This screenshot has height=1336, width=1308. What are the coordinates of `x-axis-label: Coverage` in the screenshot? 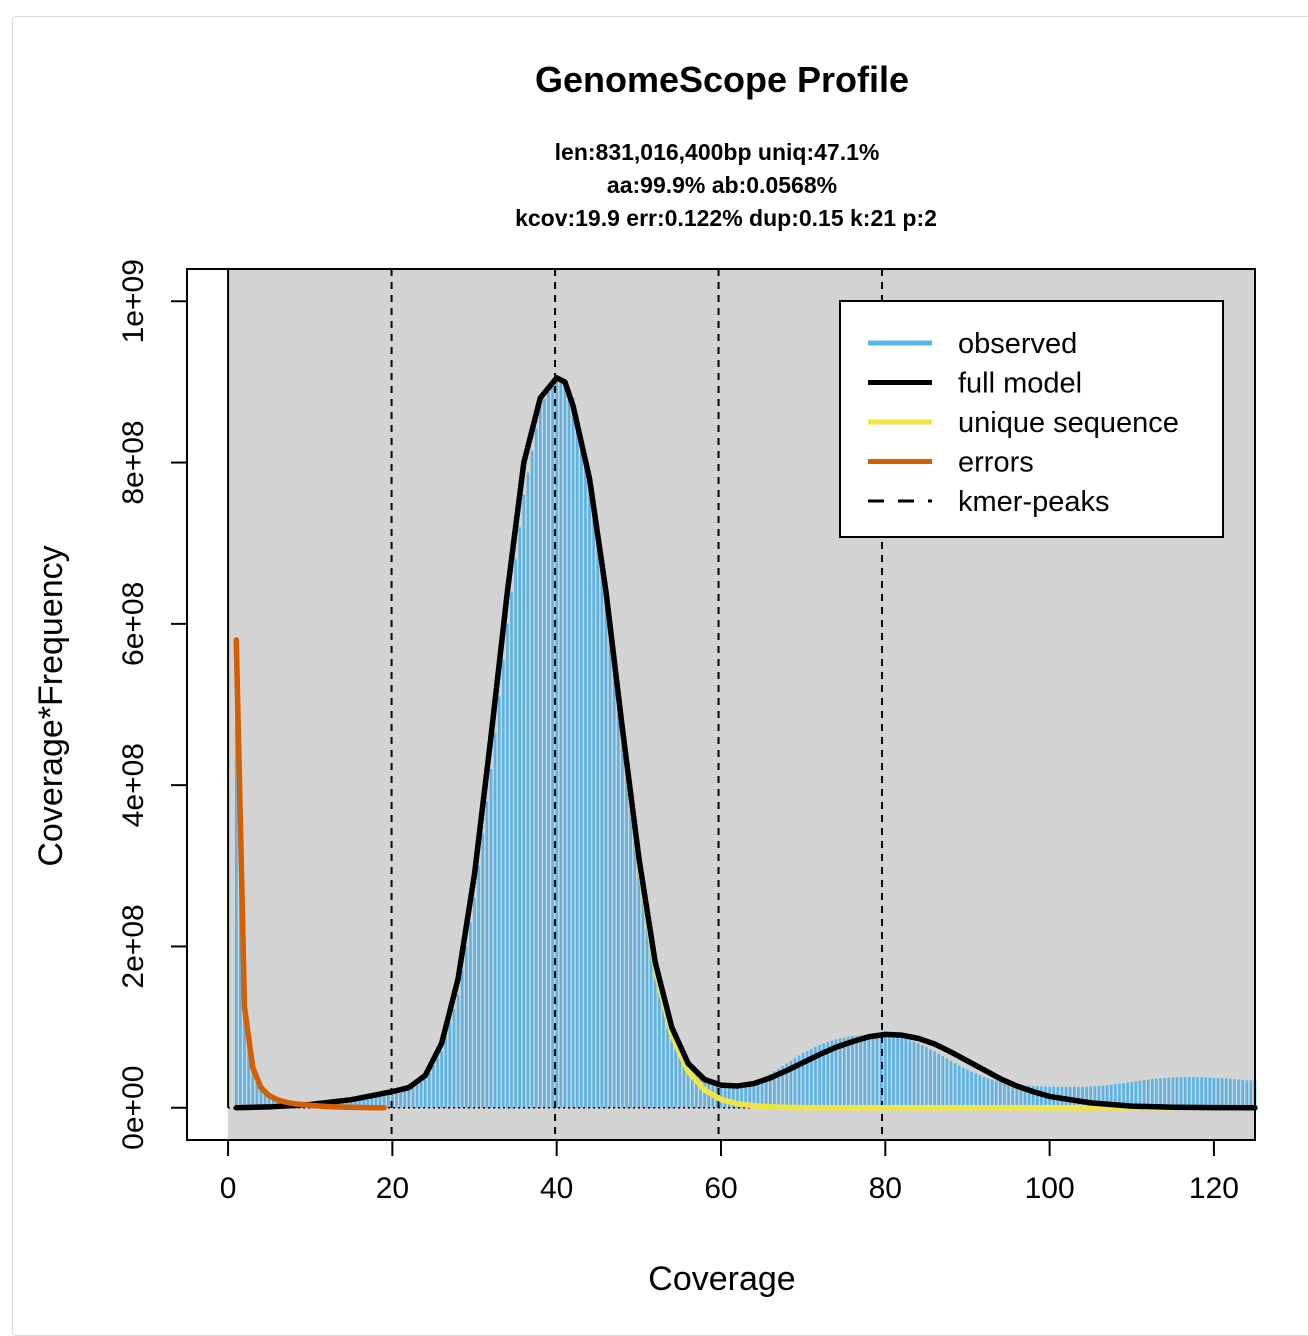 It's located at (721, 1279).